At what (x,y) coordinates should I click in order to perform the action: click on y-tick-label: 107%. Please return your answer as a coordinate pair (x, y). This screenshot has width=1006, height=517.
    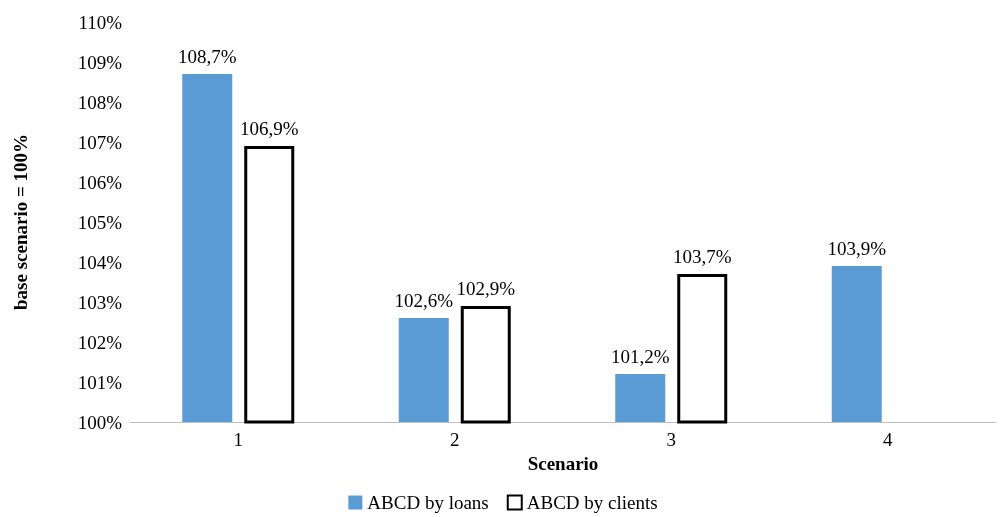
    Looking at the image, I should click on (100, 142).